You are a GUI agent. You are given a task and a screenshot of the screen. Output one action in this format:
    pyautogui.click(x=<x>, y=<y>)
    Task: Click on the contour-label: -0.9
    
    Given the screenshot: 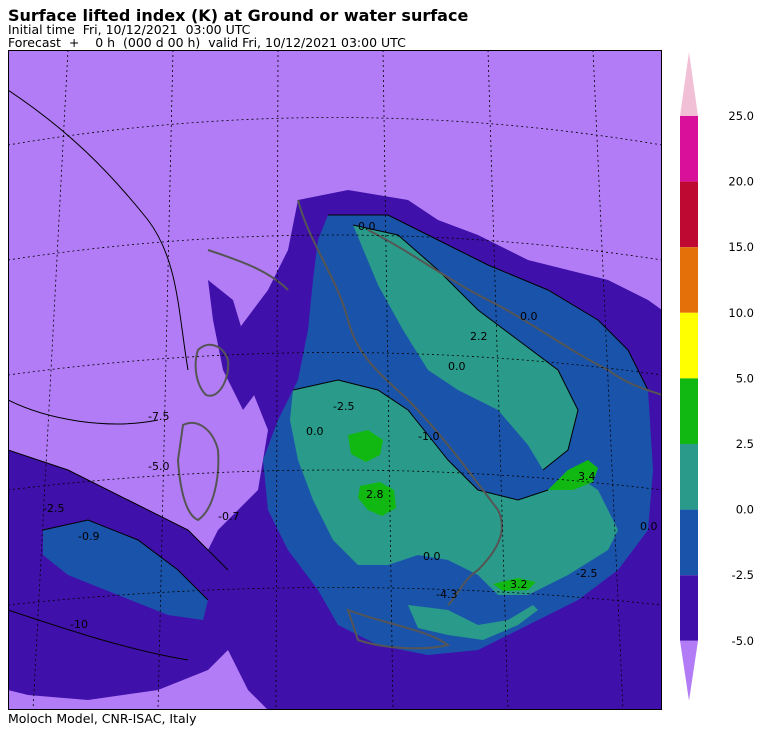 What is the action you would take?
    pyautogui.click(x=88, y=536)
    